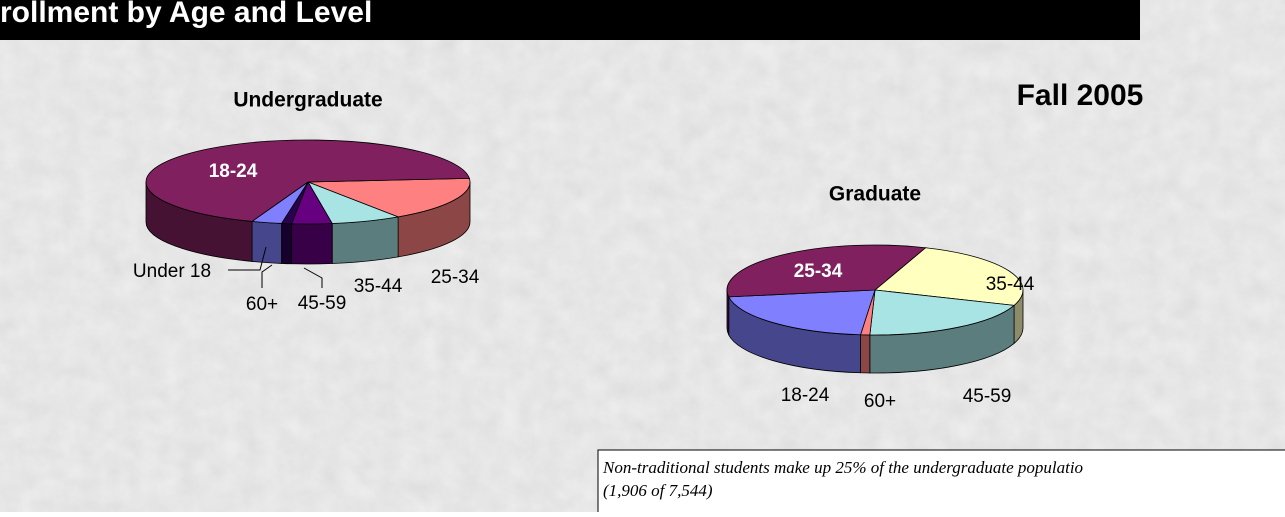 This screenshot has width=1285, height=517. What do you see at coordinates (941, 483) in the screenshot?
I see `note-box` at bounding box center [941, 483].